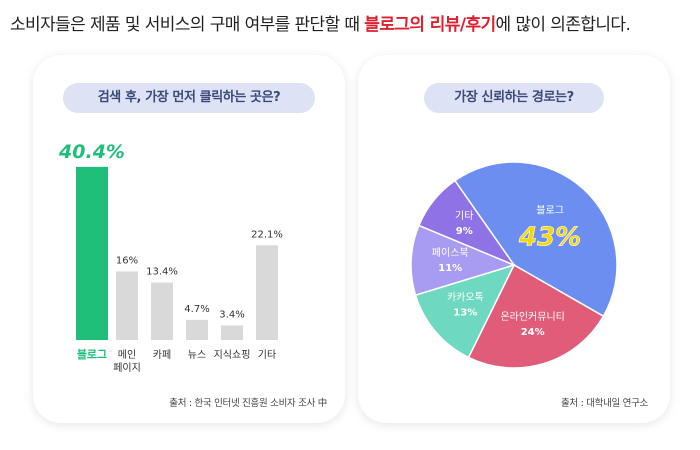 Image resolution: width=700 pixels, height=450 pixels. What do you see at coordinates (231, 314) in the screenshot?
I see `bar-value-label-4: 3.4%` at bounding box center [231, 314].